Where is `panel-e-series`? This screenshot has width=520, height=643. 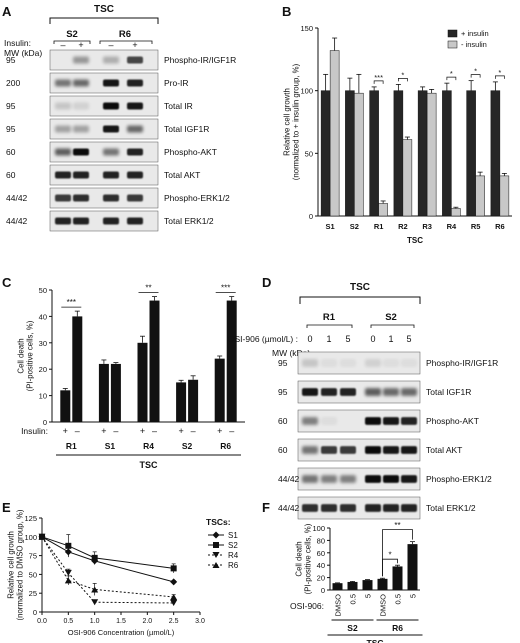 panel-e-series is located at coordinates (108, 569).